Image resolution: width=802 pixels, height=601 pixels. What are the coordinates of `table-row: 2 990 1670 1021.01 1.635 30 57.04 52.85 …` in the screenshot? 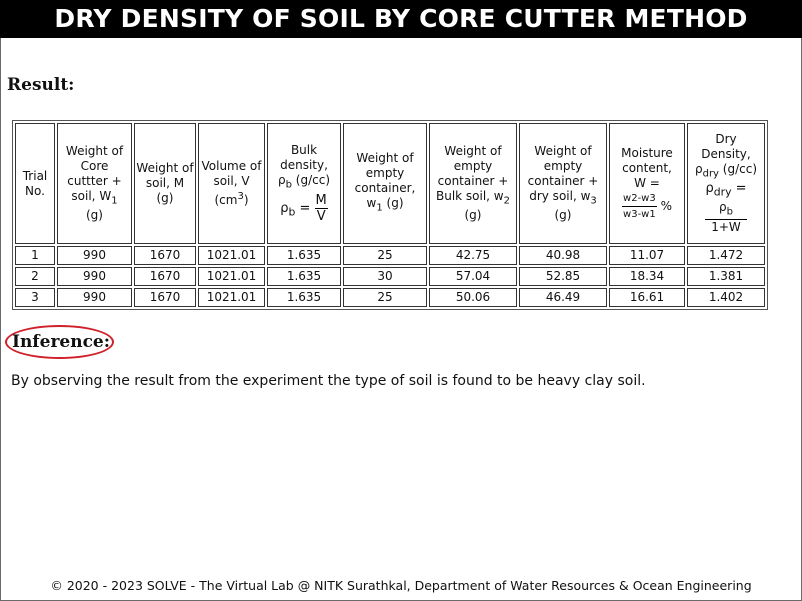 It's located at (390, 276).